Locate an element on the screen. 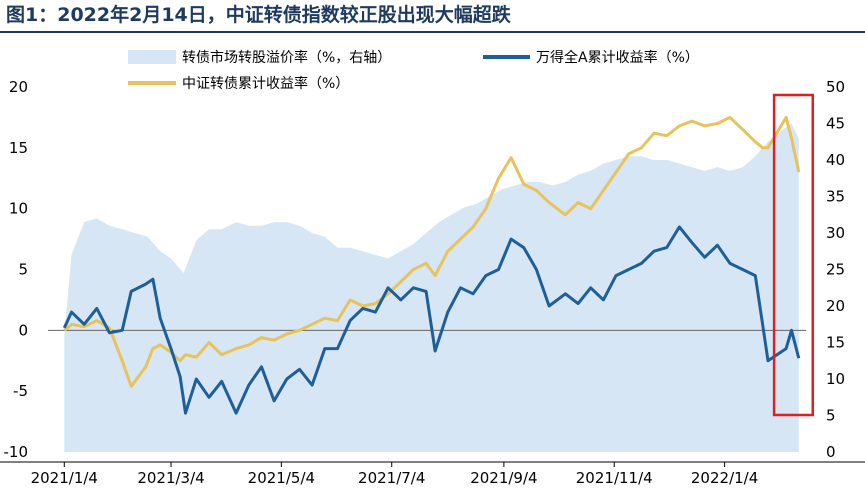 This screenshot has width=865, height=493. right-tick-label: 35 is located at coordinates (835, 197).